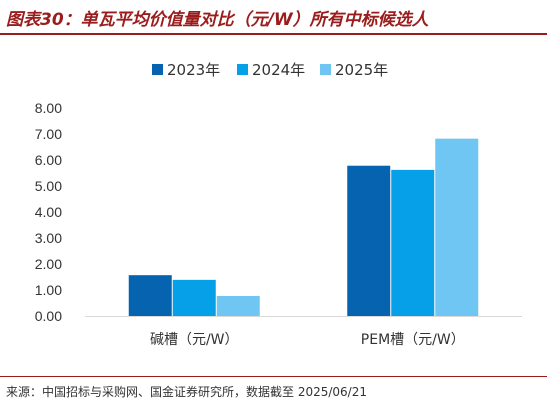 This screenshot has height=404, width=547. I want to click on y-tick-label: 6.00, so click(48, 160).